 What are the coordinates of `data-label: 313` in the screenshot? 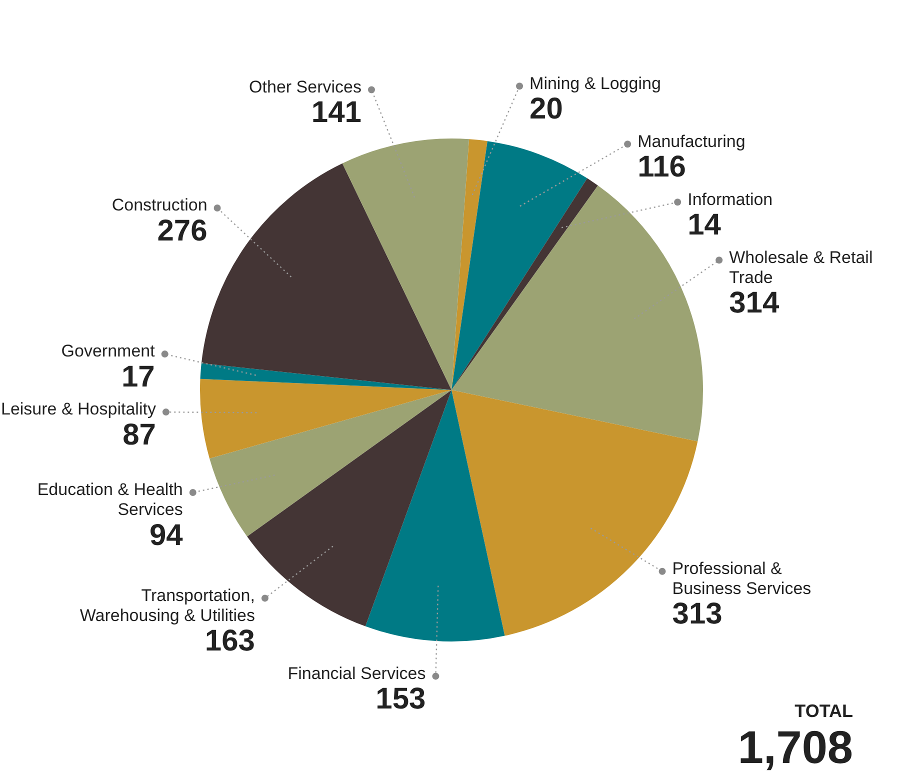 It's located at (697, 614).